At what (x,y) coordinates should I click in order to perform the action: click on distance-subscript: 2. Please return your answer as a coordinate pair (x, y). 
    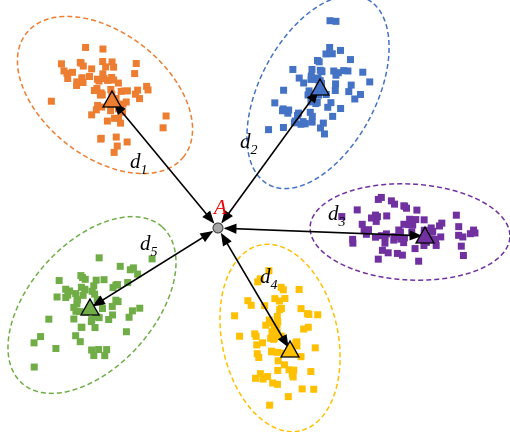
    Looking at the image, I should click on (254, 150).